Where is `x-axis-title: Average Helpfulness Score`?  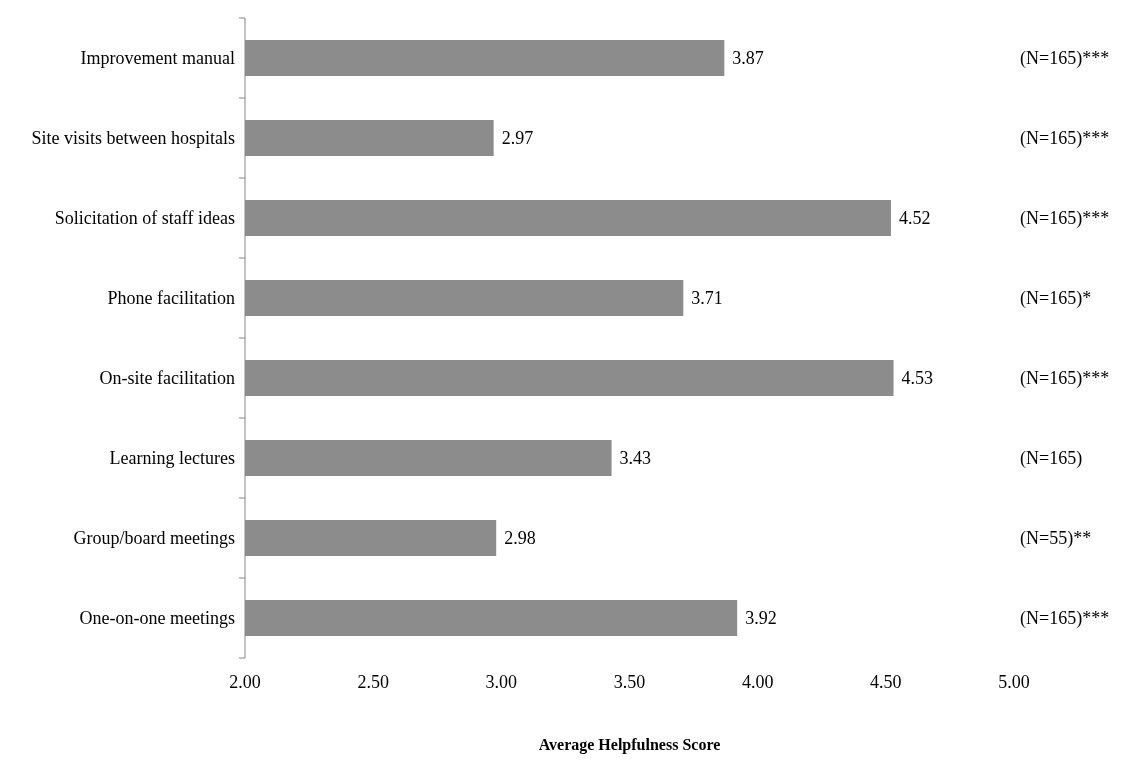 x-axis-title: Average Helpfulness Score is located at coordinates (629, 745).